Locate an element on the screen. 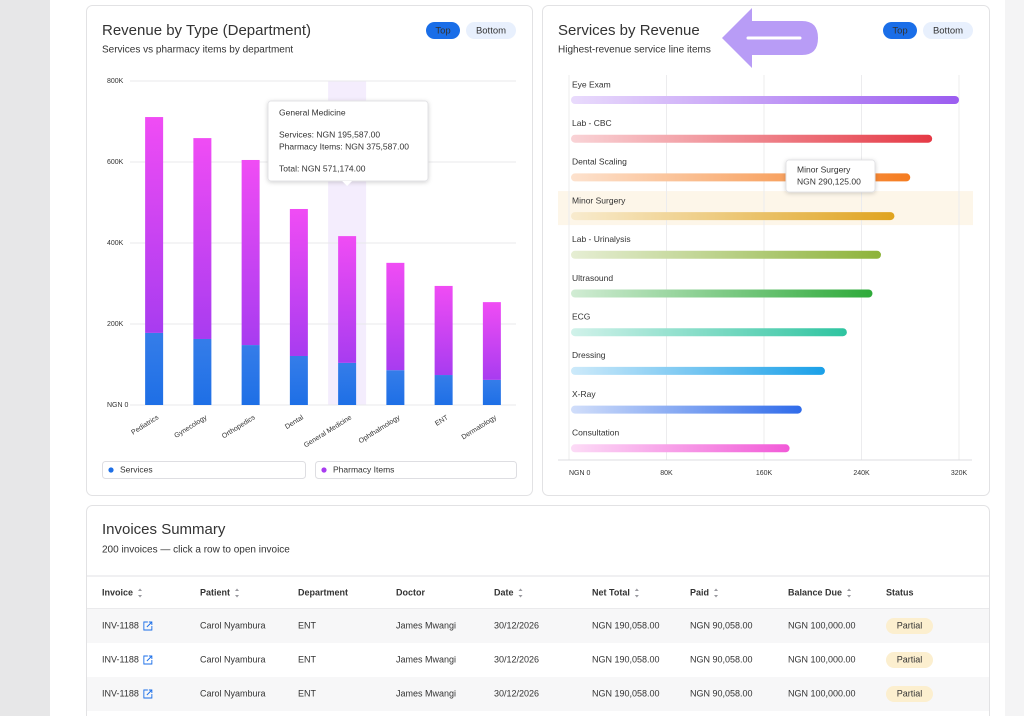  legend-label: Pharmacy Items is located at coordinates (363, 469).